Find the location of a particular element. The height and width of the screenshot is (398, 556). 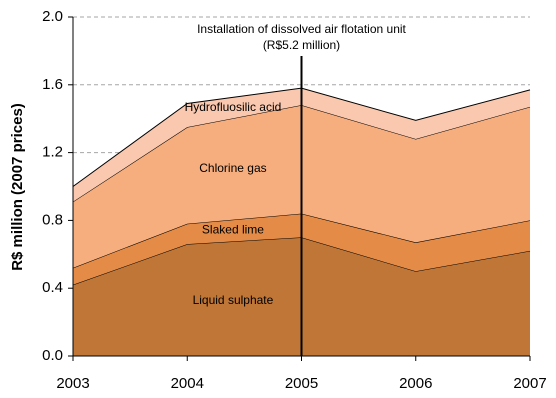

x-tick-label: 2006 is located at coordinates (415, 383).